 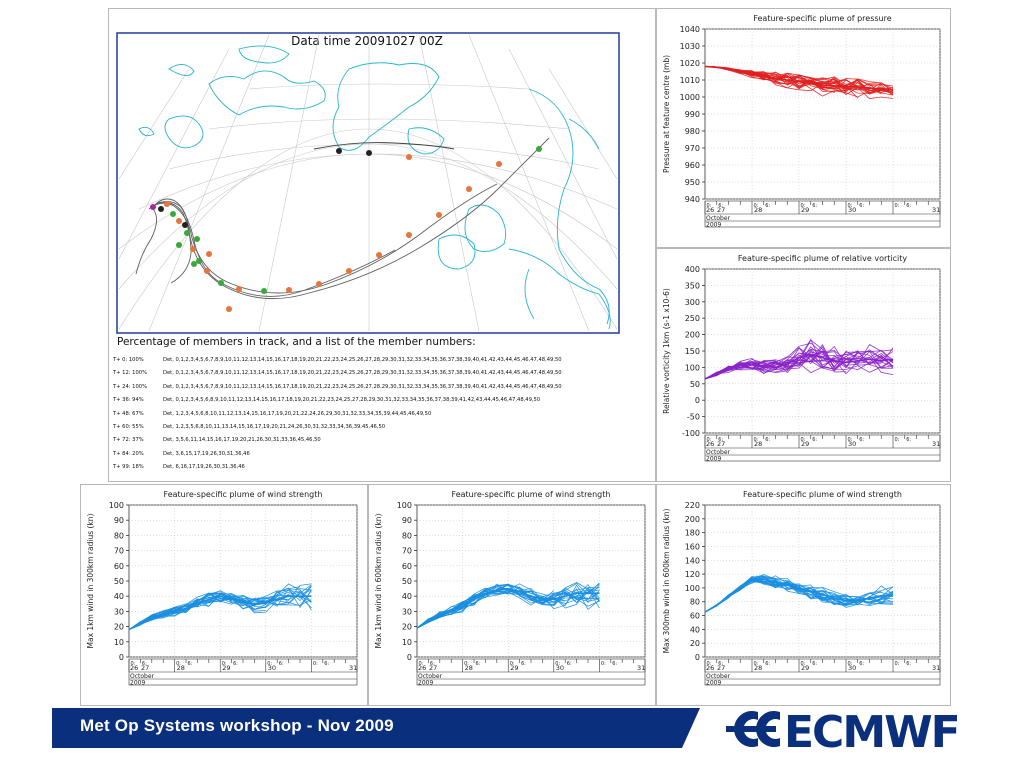 What do you see at coordinates (367, 41) in the screenshot?
I see `map-title: Data time 20091027 00Z` at bounding box center [367, 41].